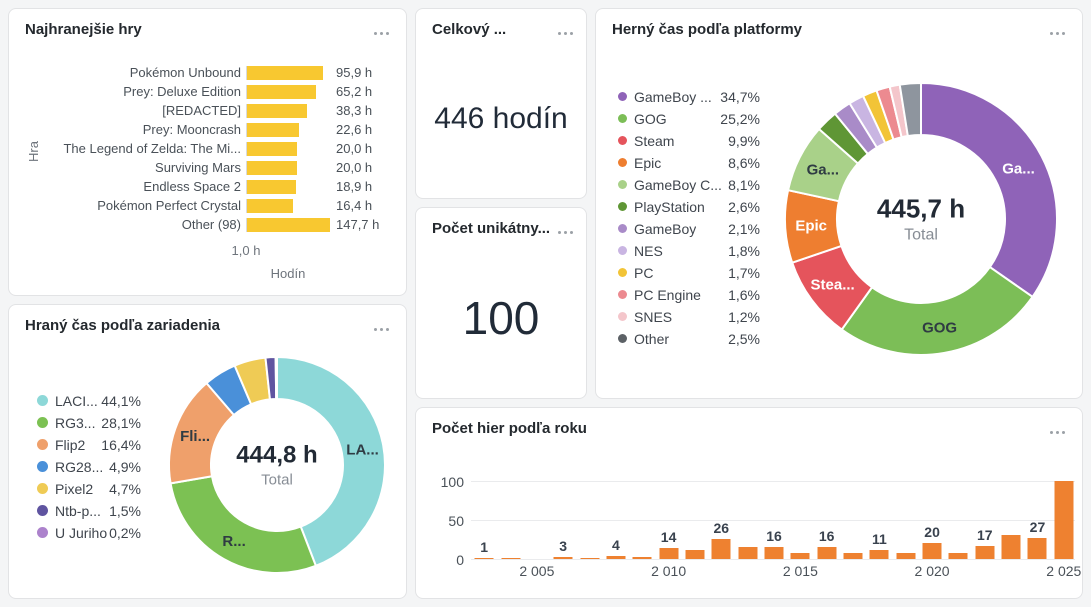 The image size is (1091, 607). I want to click on y-tick-label: 50, so click(456, 521).